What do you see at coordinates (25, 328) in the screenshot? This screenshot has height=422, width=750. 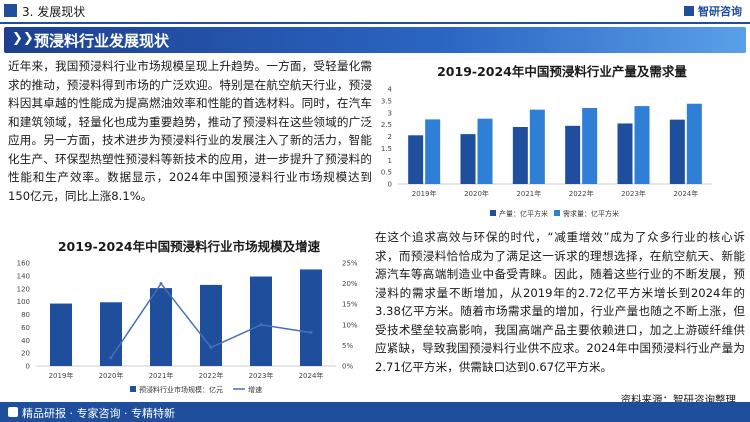 I see `y-tick-label: 60` at bounding box center [25, 328].